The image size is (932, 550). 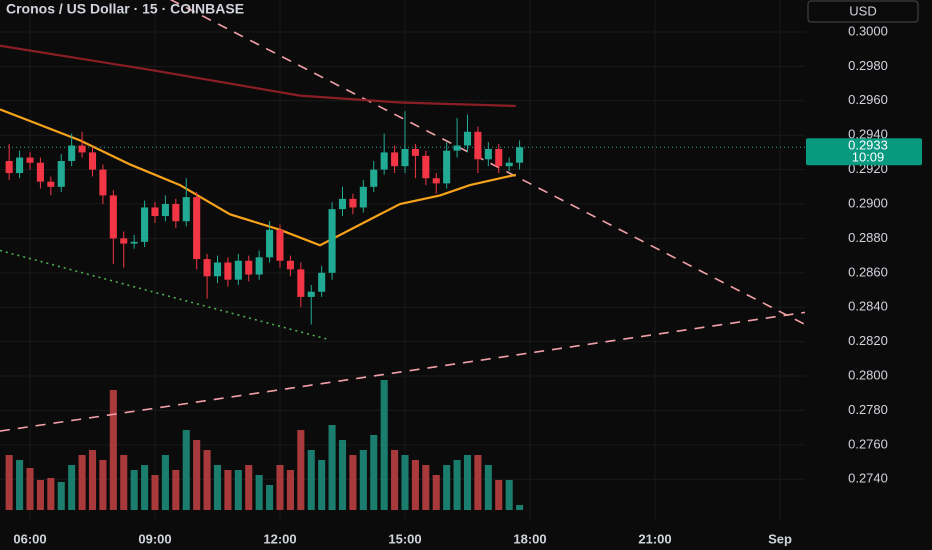 What do you see at coordinates (868, 409) in the screenshot?
I see `y-tick-label: 0.2780` at bounding box center [868, 409].